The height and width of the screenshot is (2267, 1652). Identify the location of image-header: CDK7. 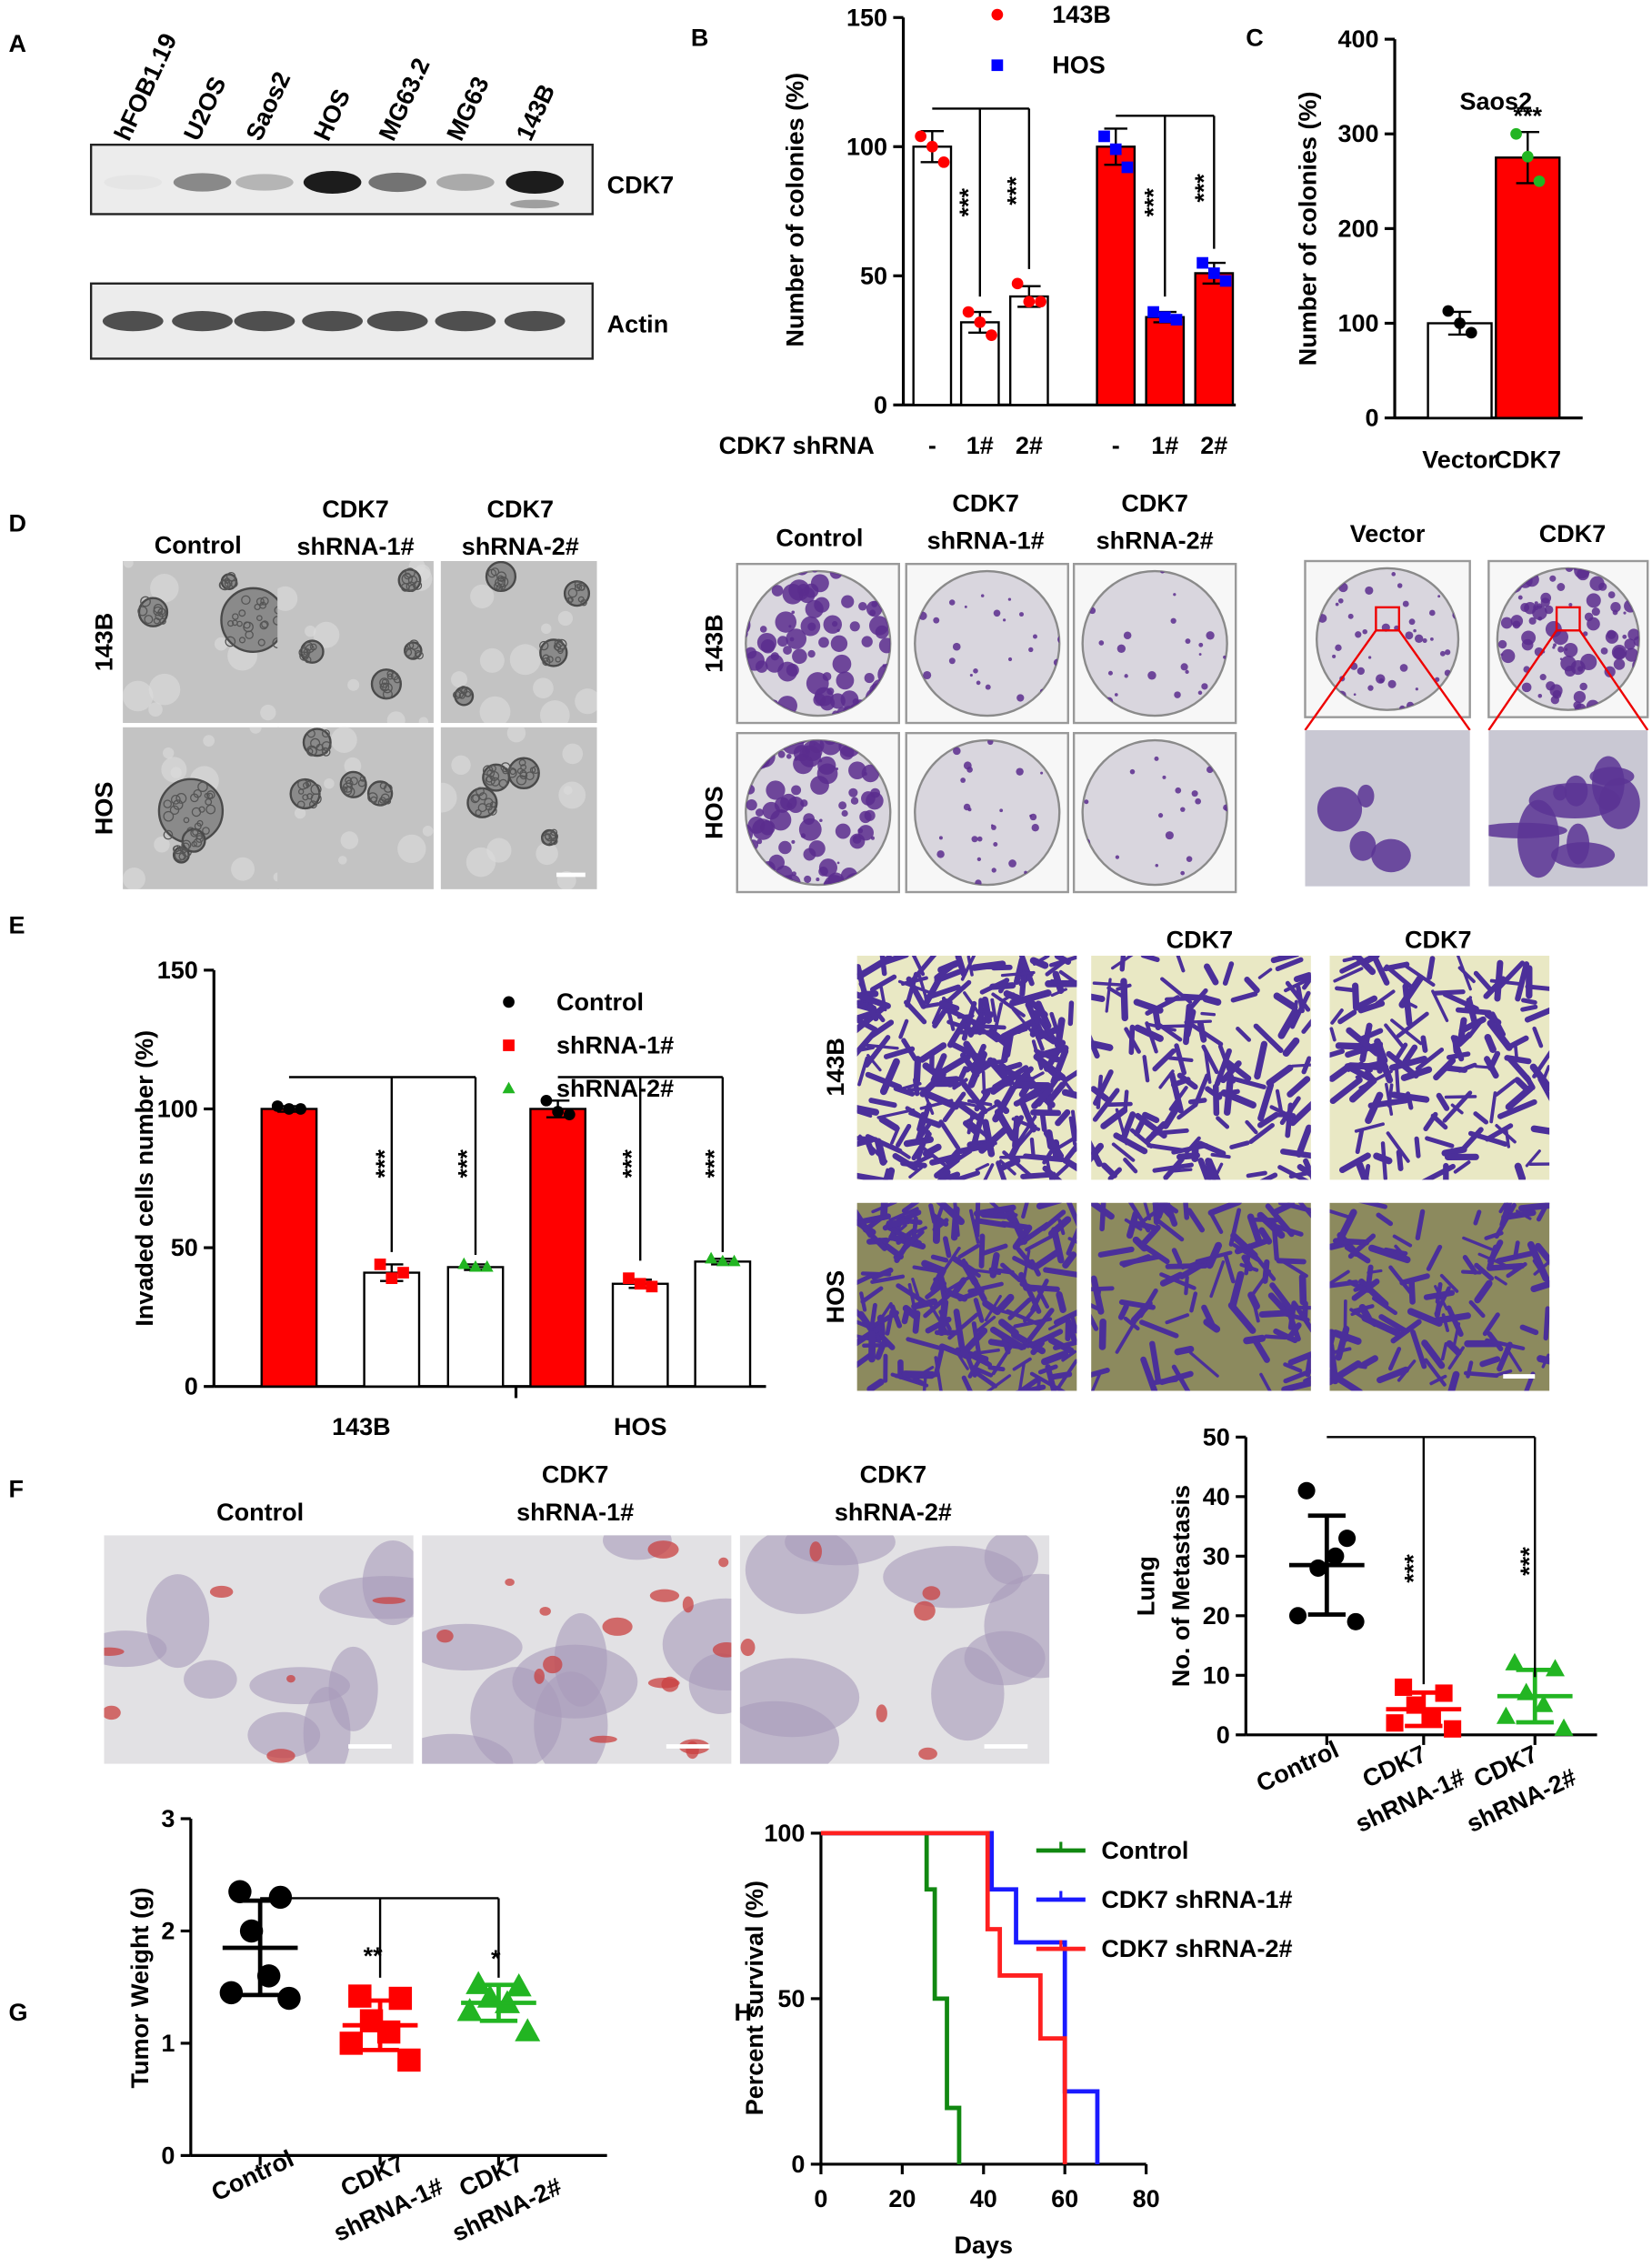
(1573, 533).